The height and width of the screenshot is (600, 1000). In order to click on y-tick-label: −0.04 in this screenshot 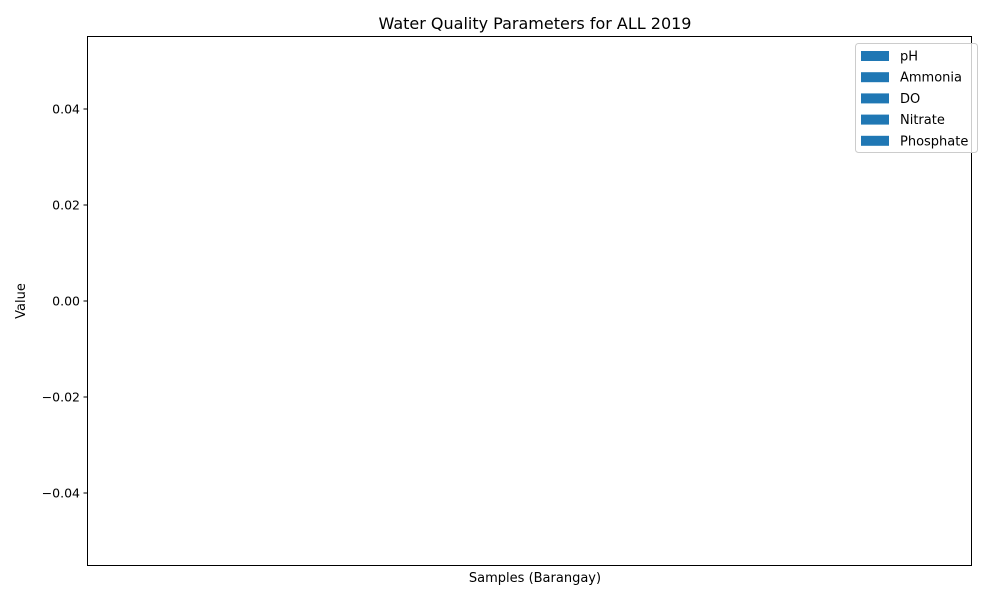, I will do `click(61, 493)`.